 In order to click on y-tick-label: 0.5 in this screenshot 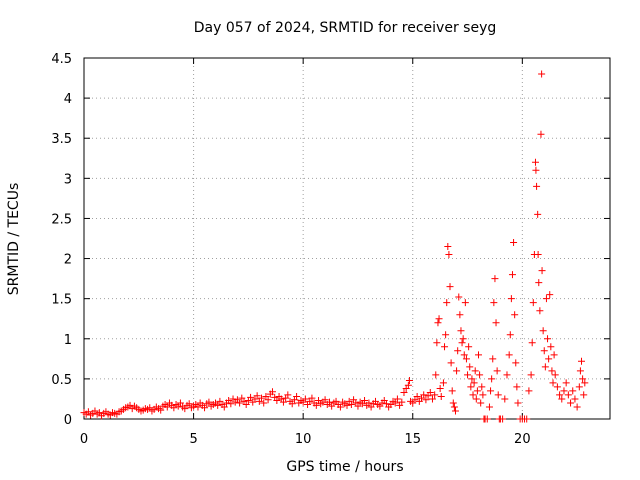, I will do `click(61, 380)`.